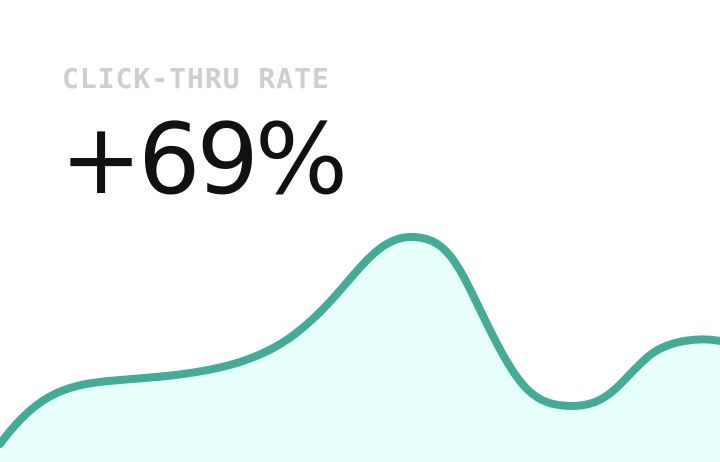 The width and height of the screenshot is (720, 462). I want to click on metric-label: CLICK-THRU RATE, so click(196, 78).